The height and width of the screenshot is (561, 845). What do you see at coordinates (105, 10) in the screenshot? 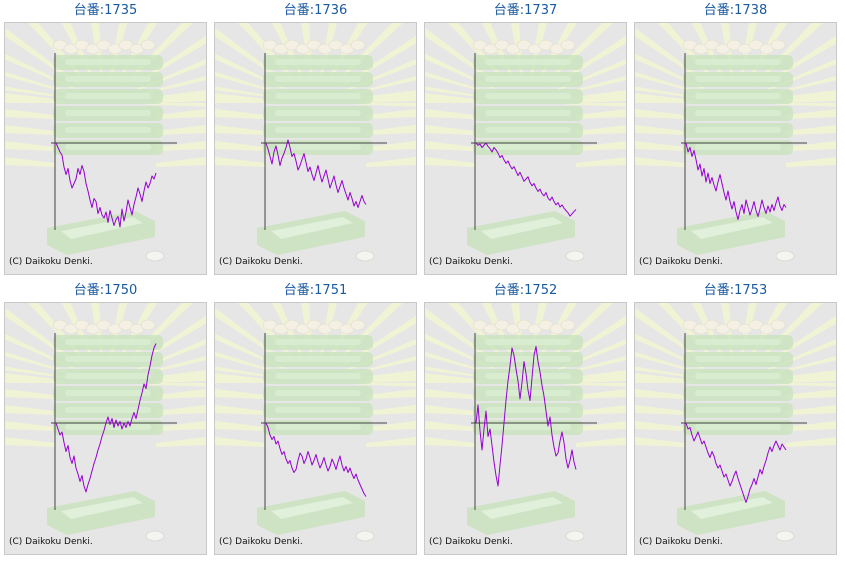
I see `machine-number-link: 台番:1735` at bounding box center [105, 10].